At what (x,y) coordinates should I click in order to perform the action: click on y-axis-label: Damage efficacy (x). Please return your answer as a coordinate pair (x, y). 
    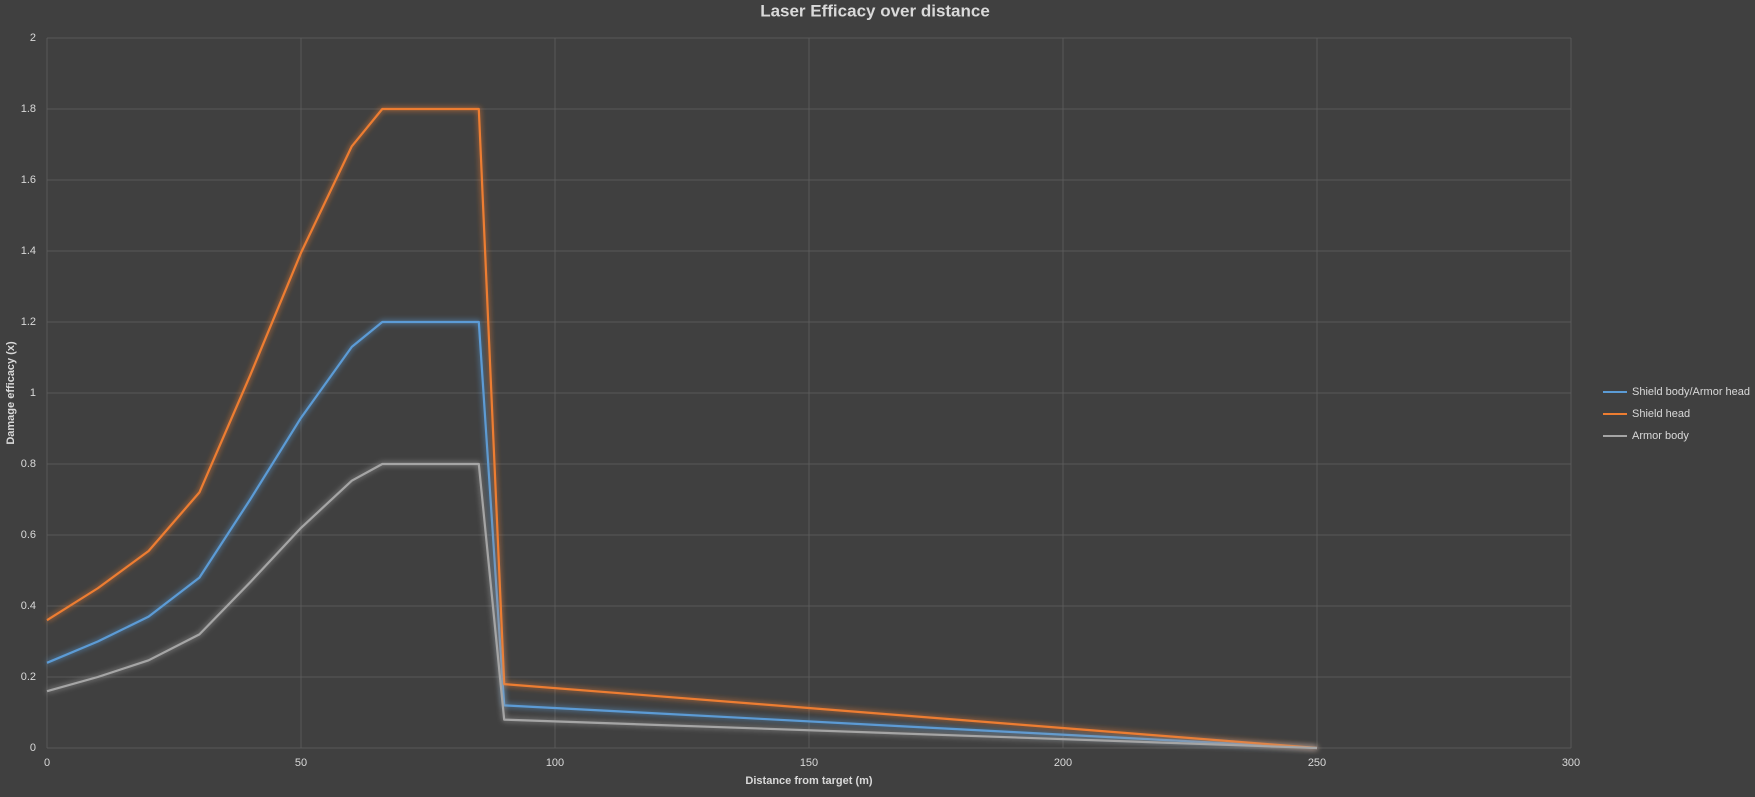
    Looking at the image, I should click on (11, 393).